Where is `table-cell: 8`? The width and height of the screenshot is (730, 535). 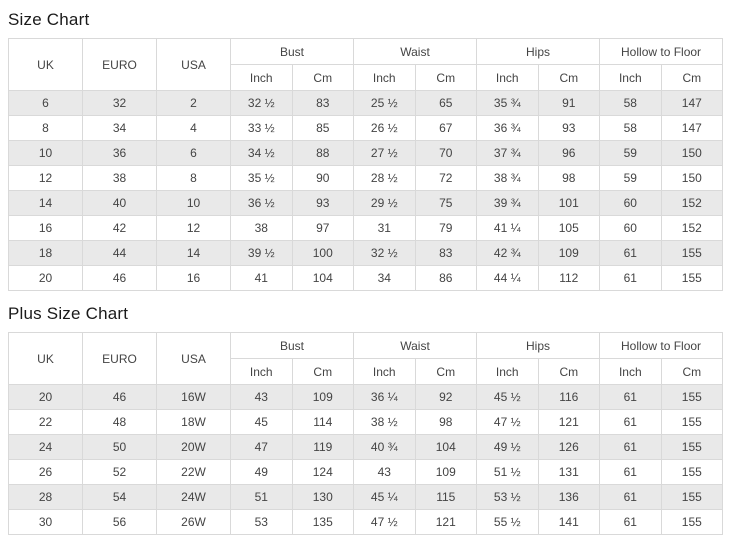 table-cell: 8 is located at coordinates (193, 178).